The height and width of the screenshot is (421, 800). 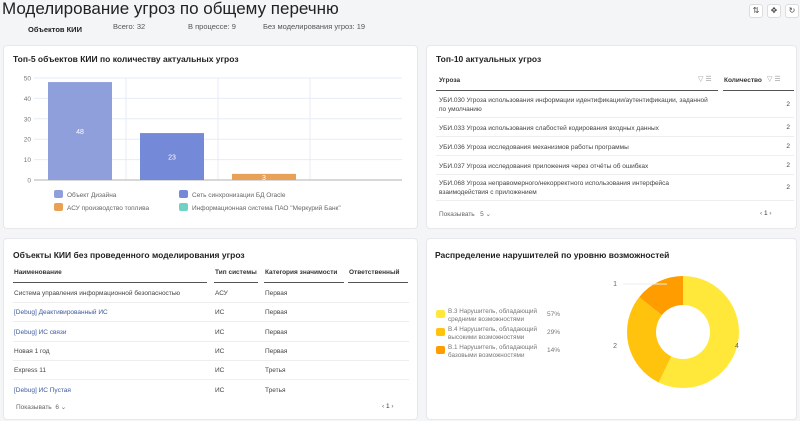 I want to click on column-header: Наименование, so click(x=38, y=272).